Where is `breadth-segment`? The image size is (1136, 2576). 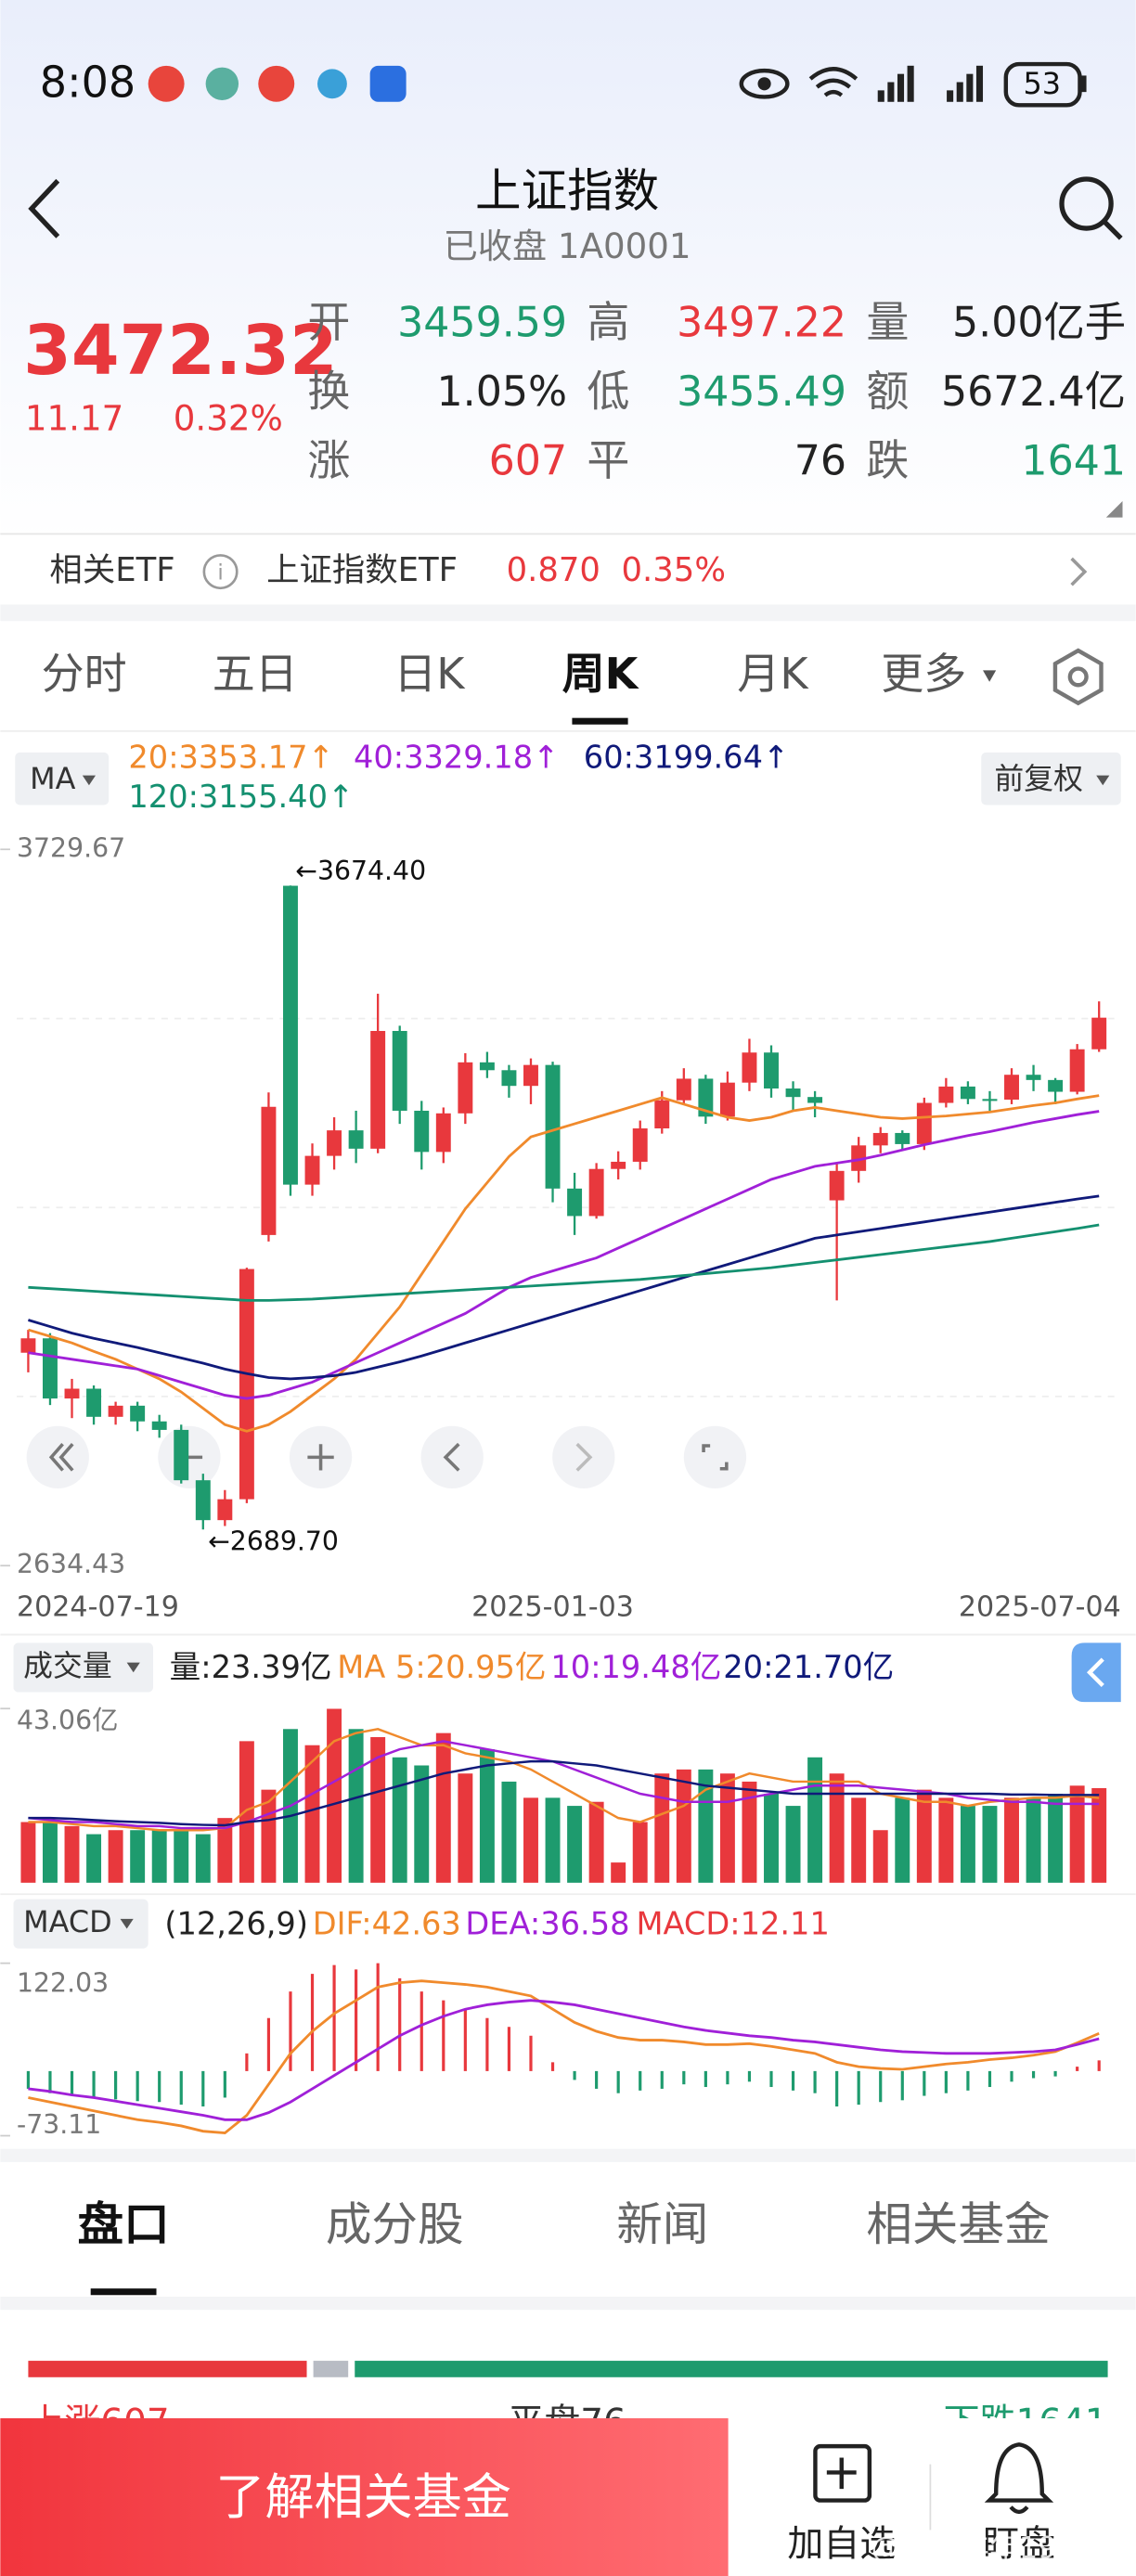
breadth-segment is located at coordinates (731, 2369).